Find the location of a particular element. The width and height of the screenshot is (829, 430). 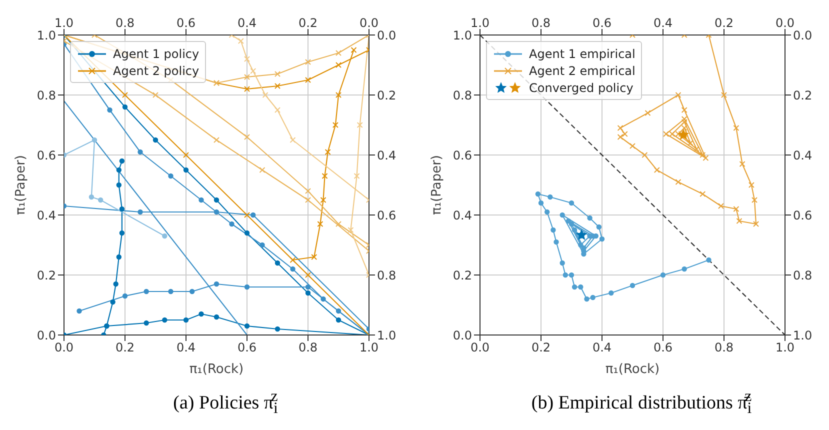

legend-label: Agent 1 empirical is located at coordinates (582, 53).